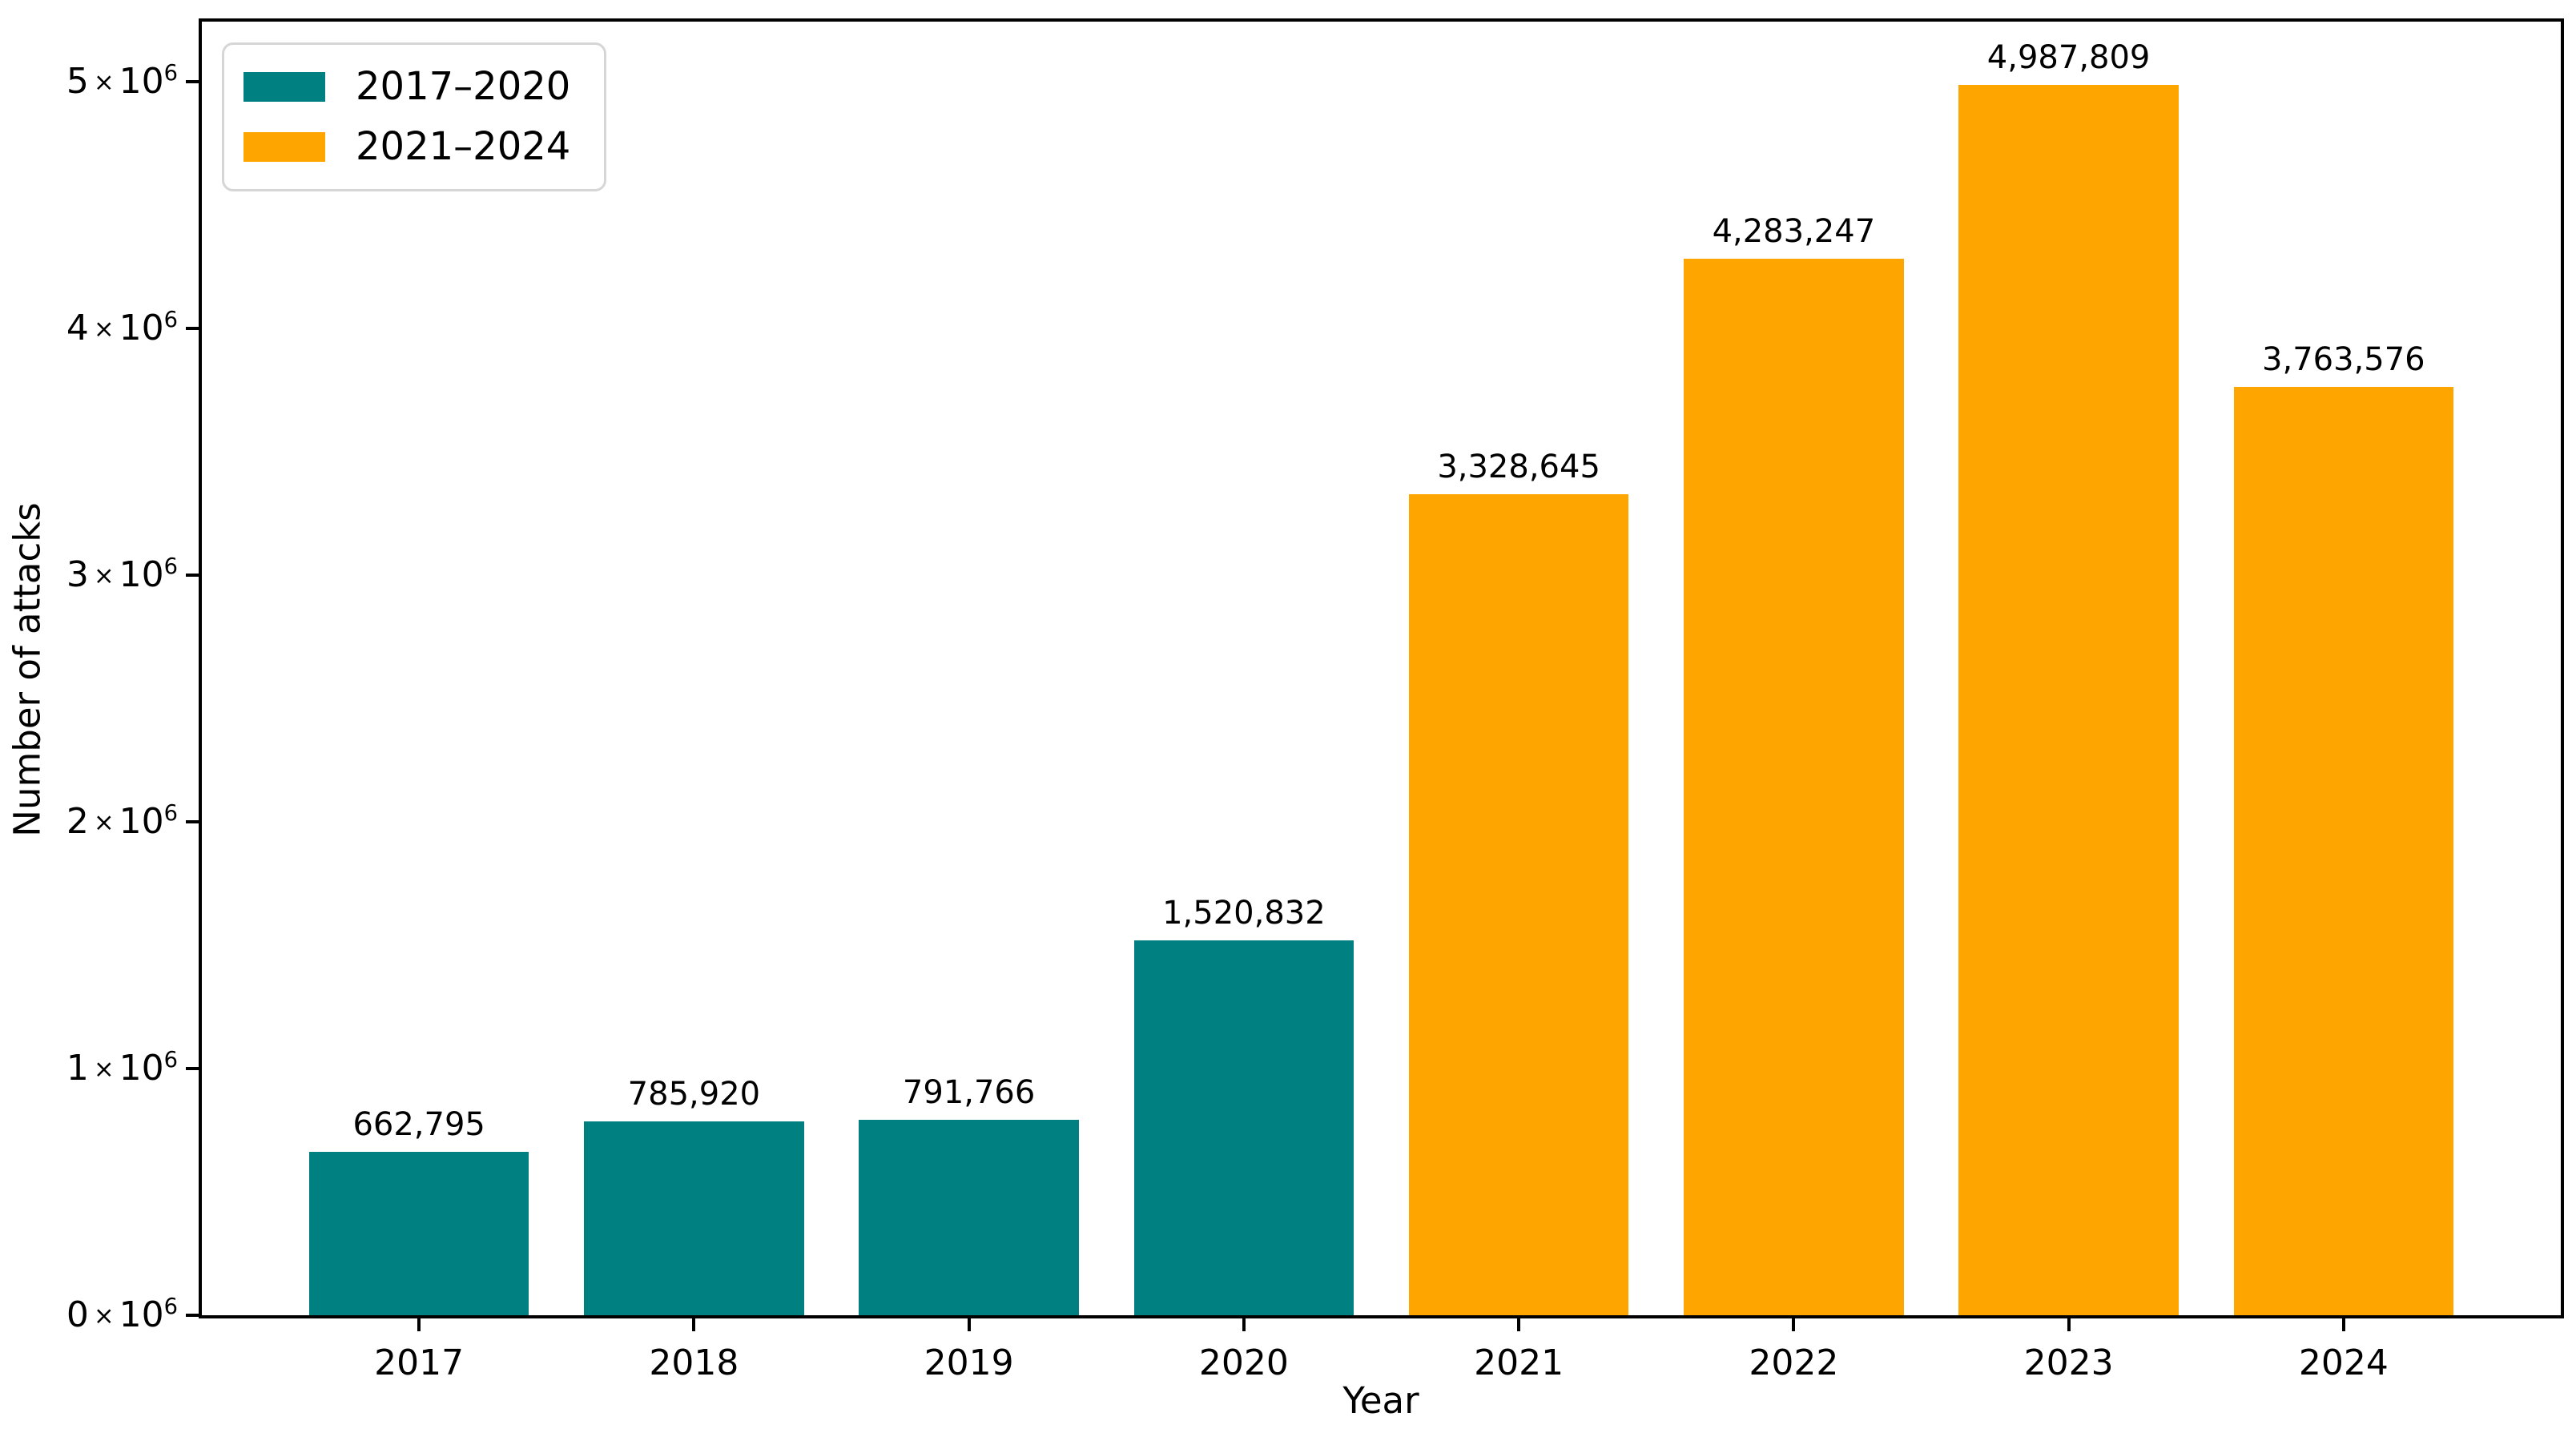  I want to click on bar-2019, so click(969, 1217).